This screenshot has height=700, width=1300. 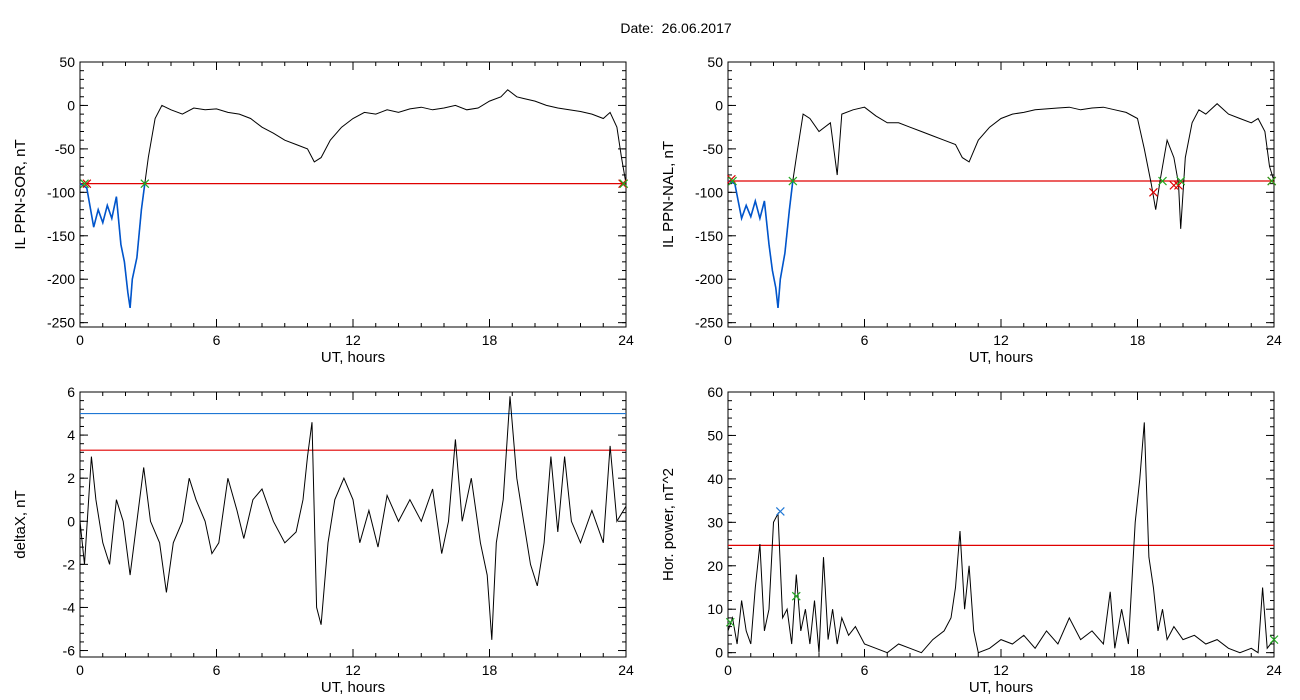 What do you see at coordinates (71, 478) in the screenshot?
I see `p3-ytick-label: 2` at bounding box center [71, 478].